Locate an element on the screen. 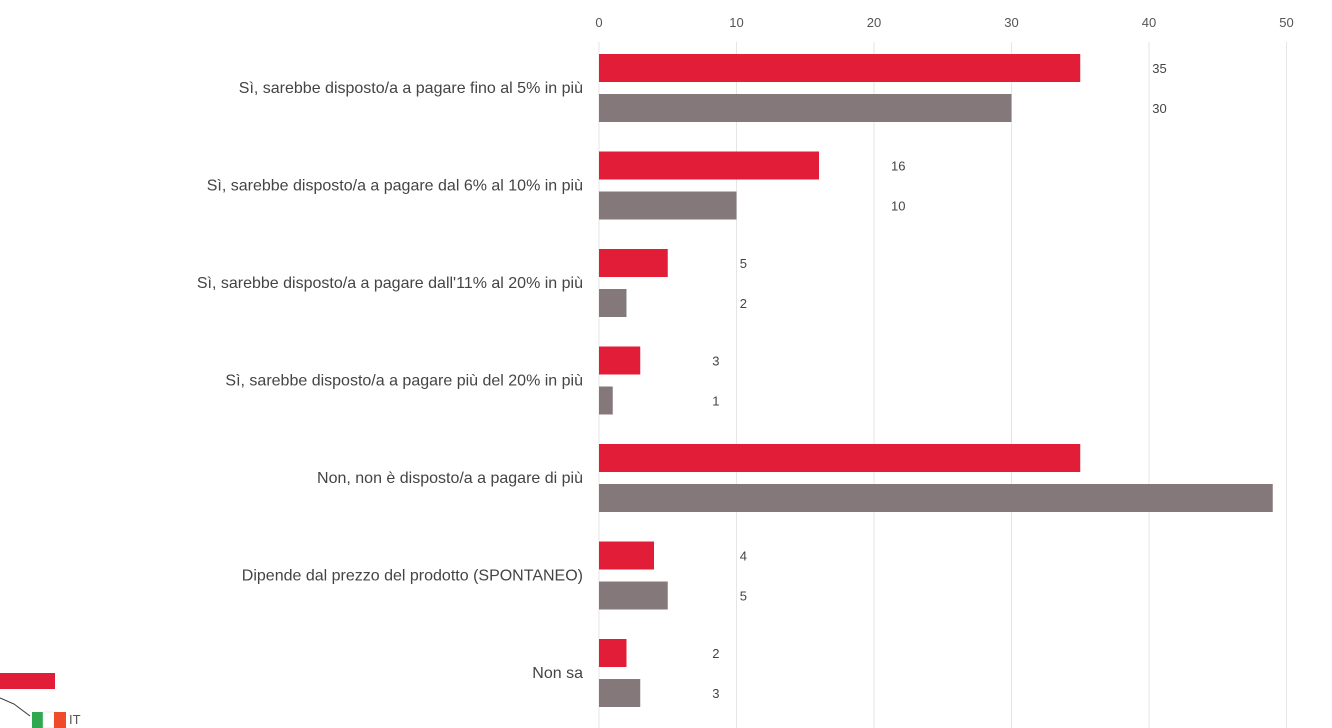 Image resolution: width=1332 pixels, height=728 pixels. italy-flag-icon is located at coordinates (49, 719).